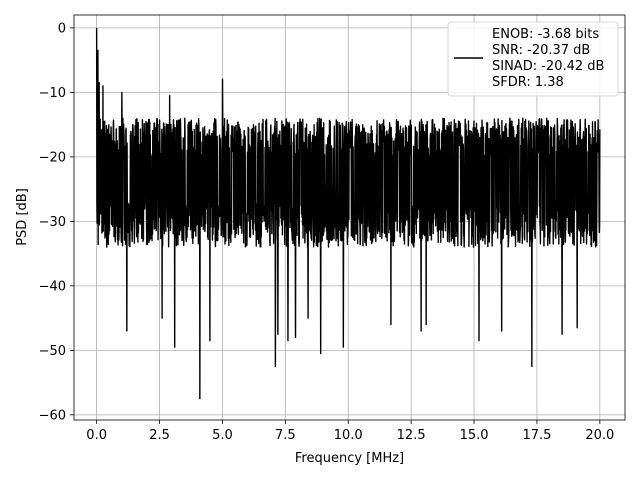  I want to click on y-tick-label: −60, so click(52, 415).